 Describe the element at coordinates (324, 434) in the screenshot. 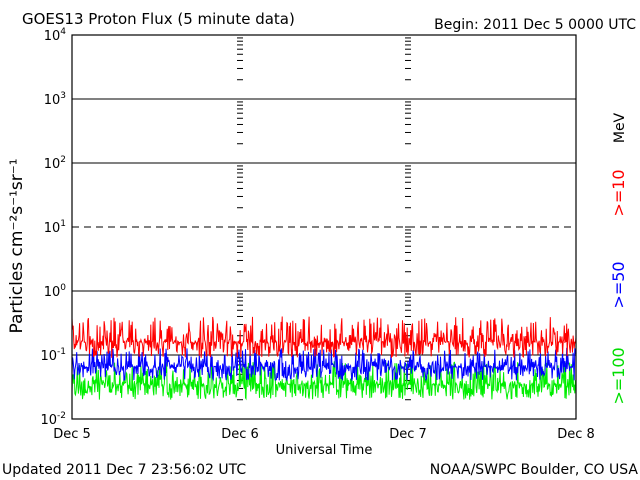

I see `x-tick-labels: Dec 5 Dec 6 Dec 7 Dec 8` at that location.